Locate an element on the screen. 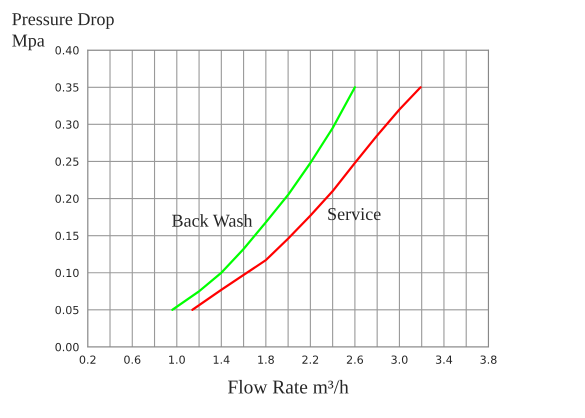  y-tick-label: 0.40 is located at coordinates (67, 50).